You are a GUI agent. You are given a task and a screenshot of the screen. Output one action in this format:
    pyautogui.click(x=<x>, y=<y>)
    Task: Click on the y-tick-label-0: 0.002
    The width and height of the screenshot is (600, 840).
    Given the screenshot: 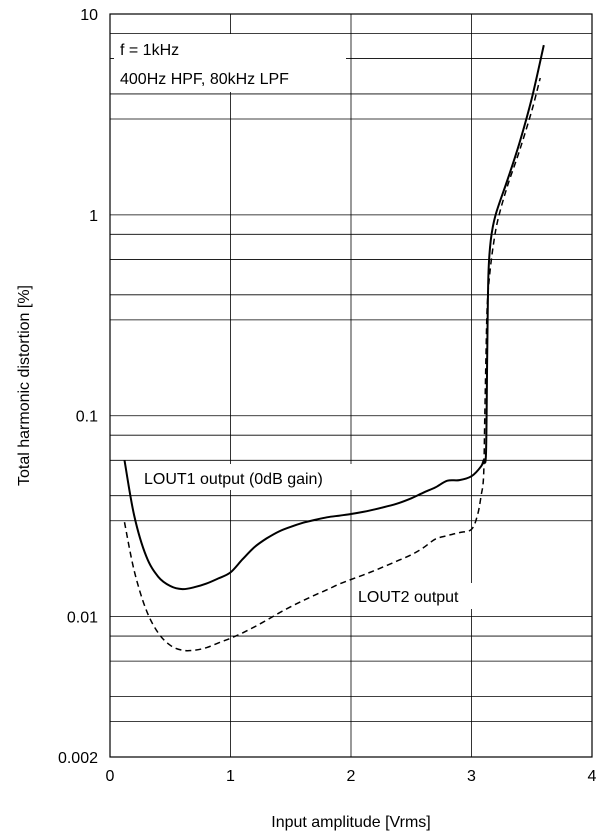 What is the action you would take?
    pyautogui.click(x=78, y=758)
    